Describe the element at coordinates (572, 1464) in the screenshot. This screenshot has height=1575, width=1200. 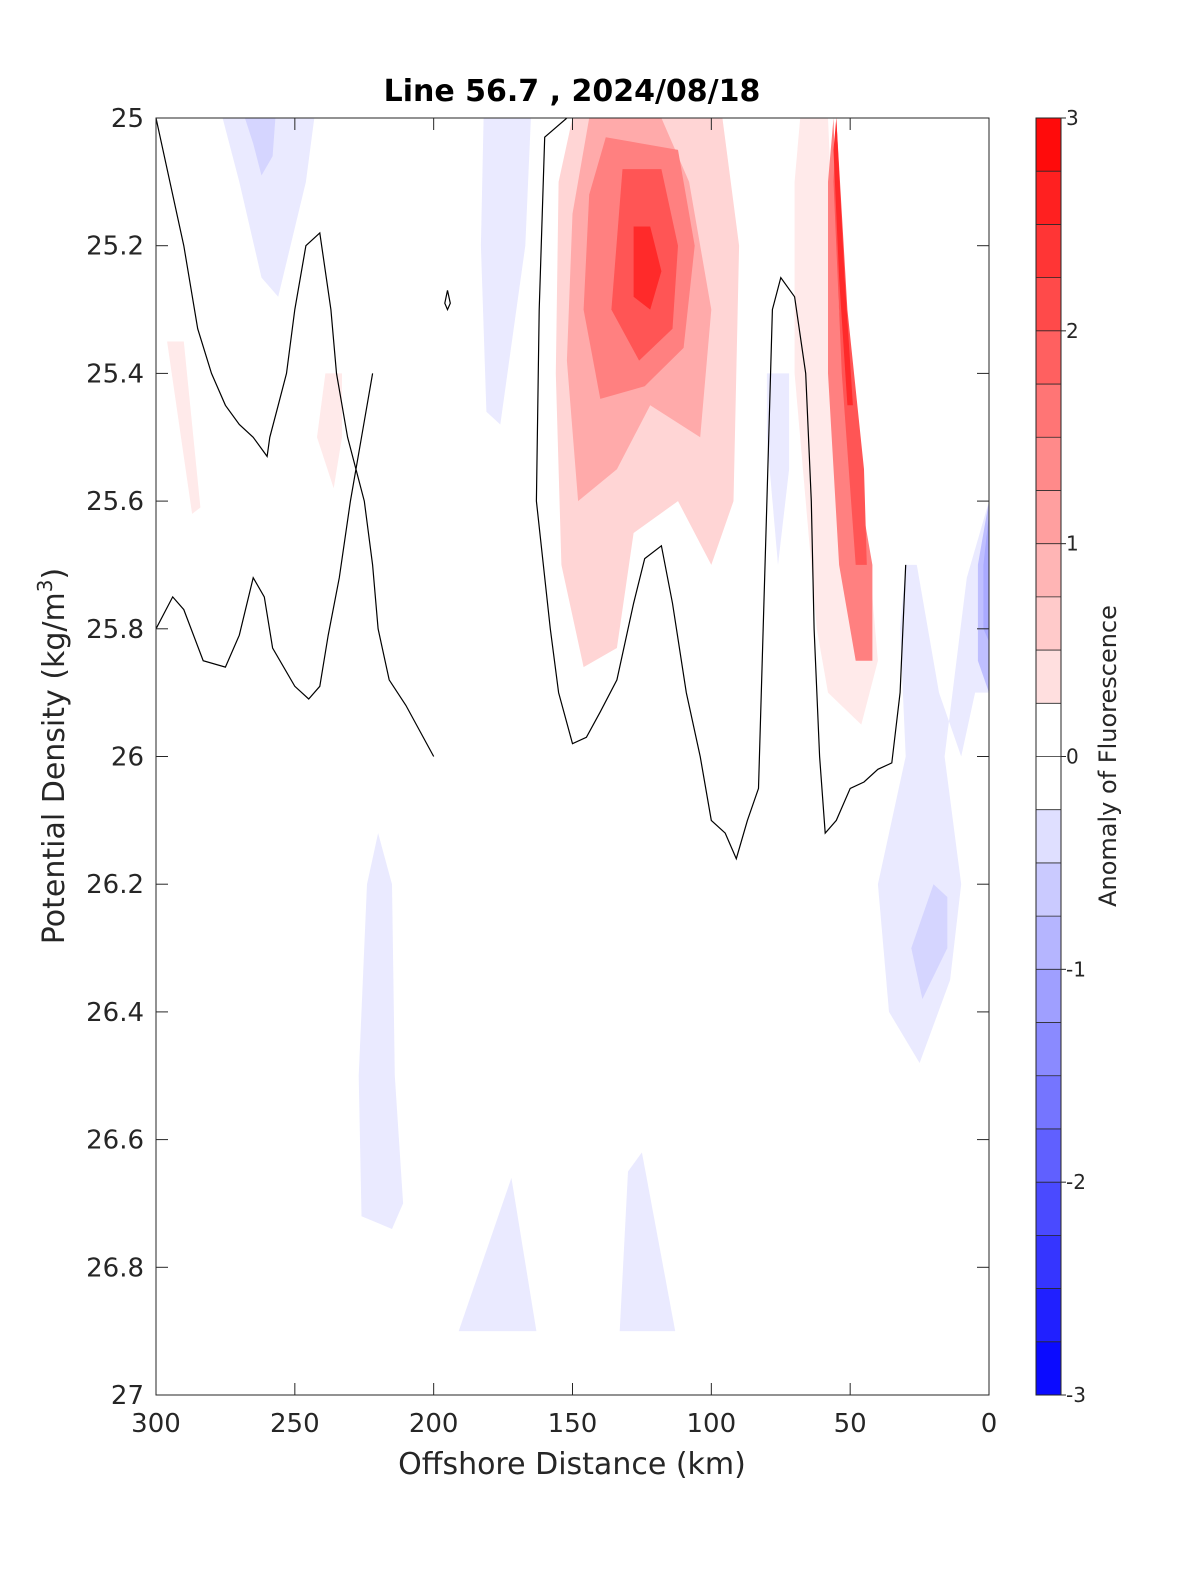
I see `x-axis-title: Offshore Distance (km)` at that location.